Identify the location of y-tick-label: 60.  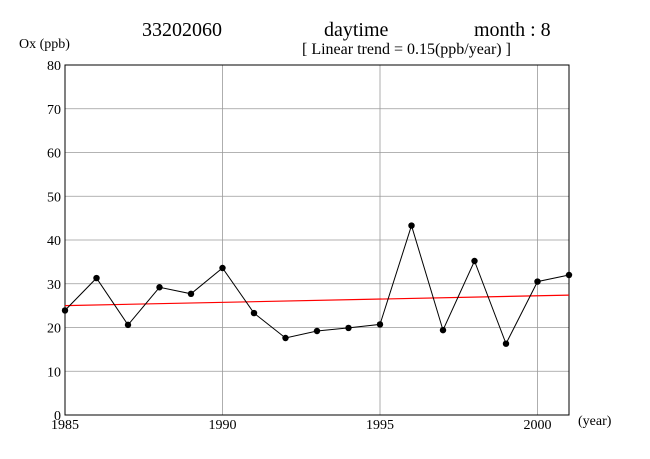
(54, 154).